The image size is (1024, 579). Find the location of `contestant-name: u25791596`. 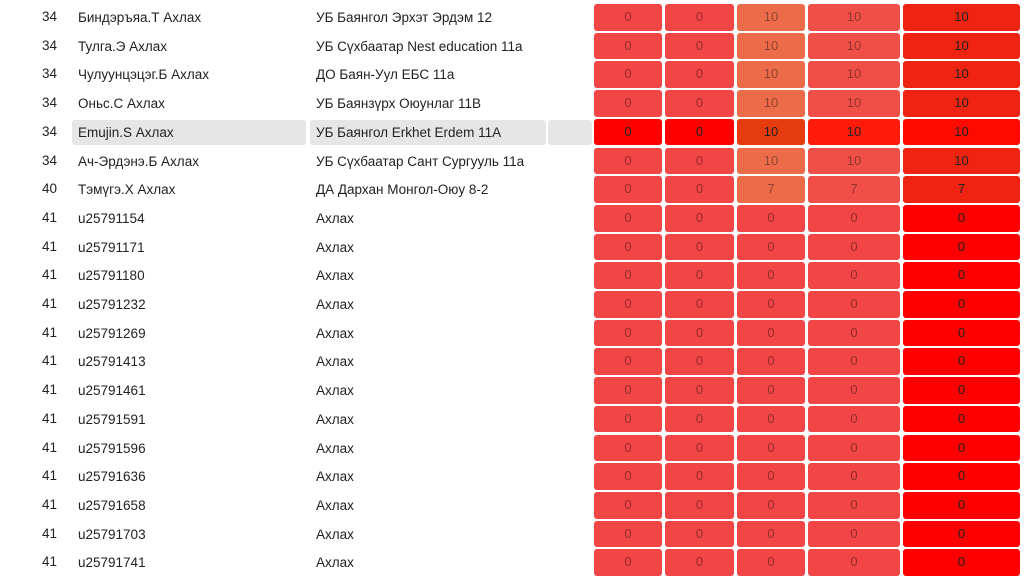

contestant-name: u25791596 is located at coordinates (112, 448).